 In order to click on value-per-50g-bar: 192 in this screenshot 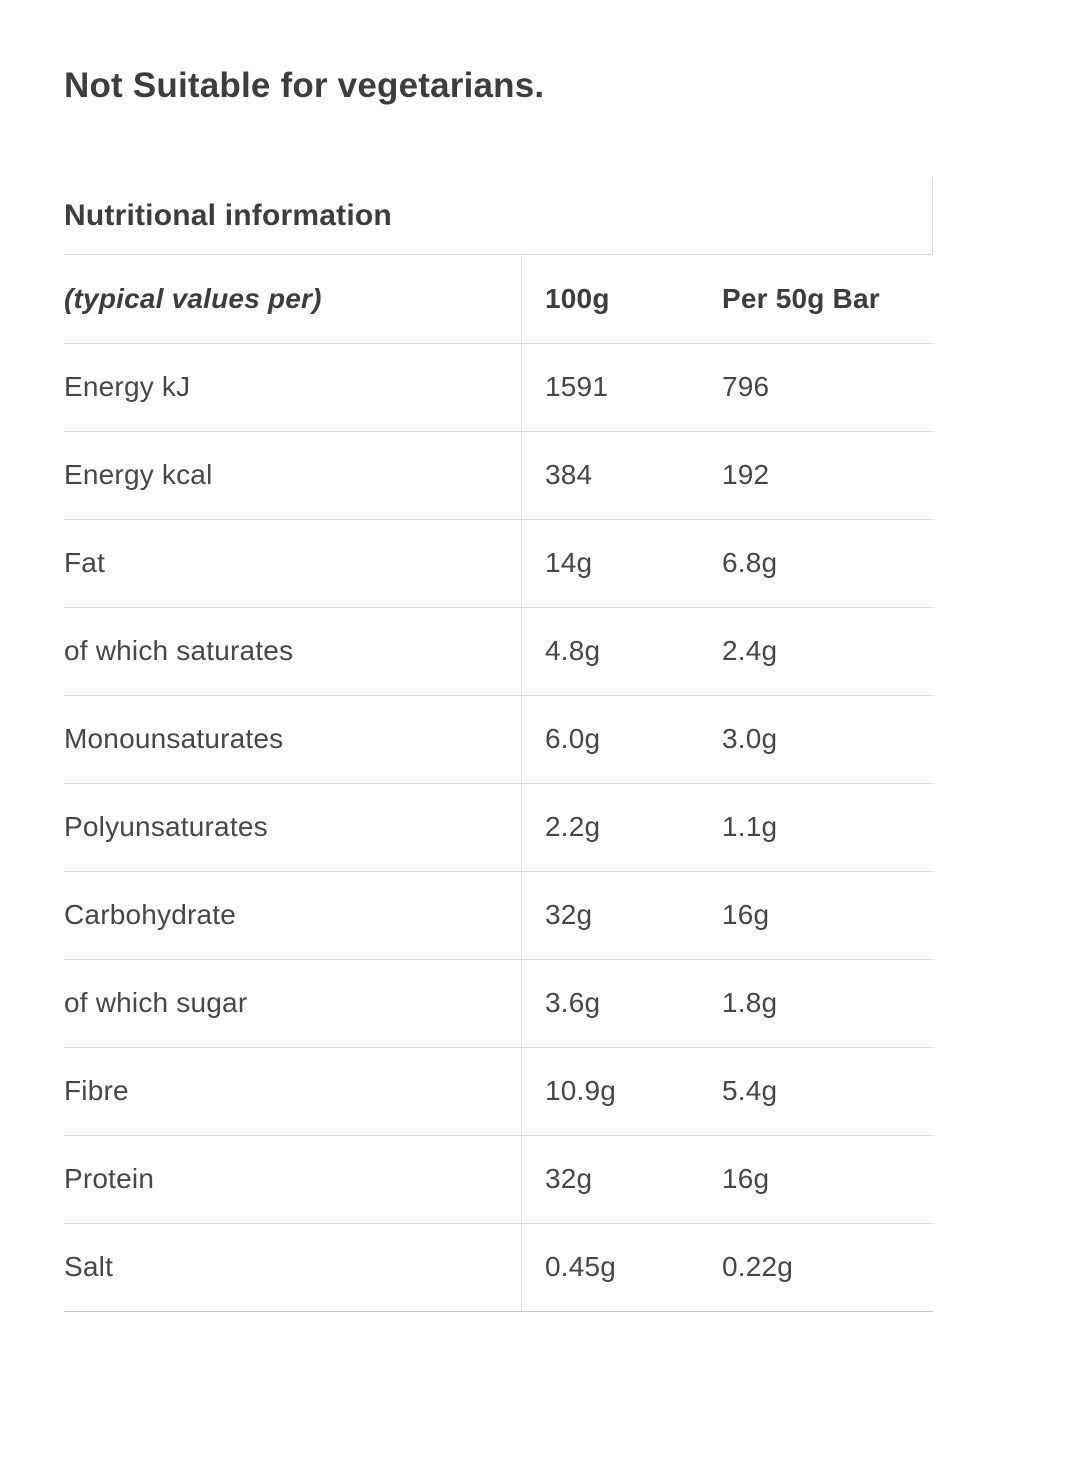, I will do `click(746, 475)`.